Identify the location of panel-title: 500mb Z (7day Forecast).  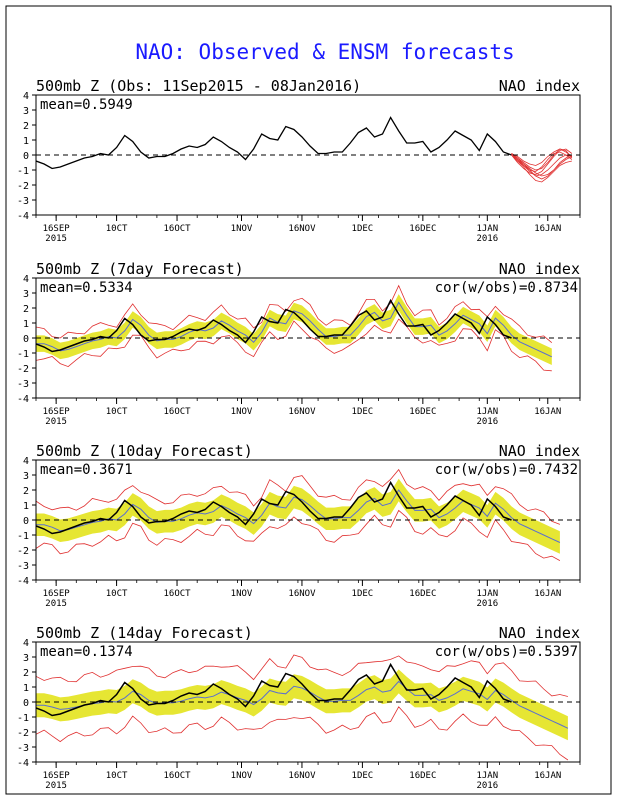
(140, 269).